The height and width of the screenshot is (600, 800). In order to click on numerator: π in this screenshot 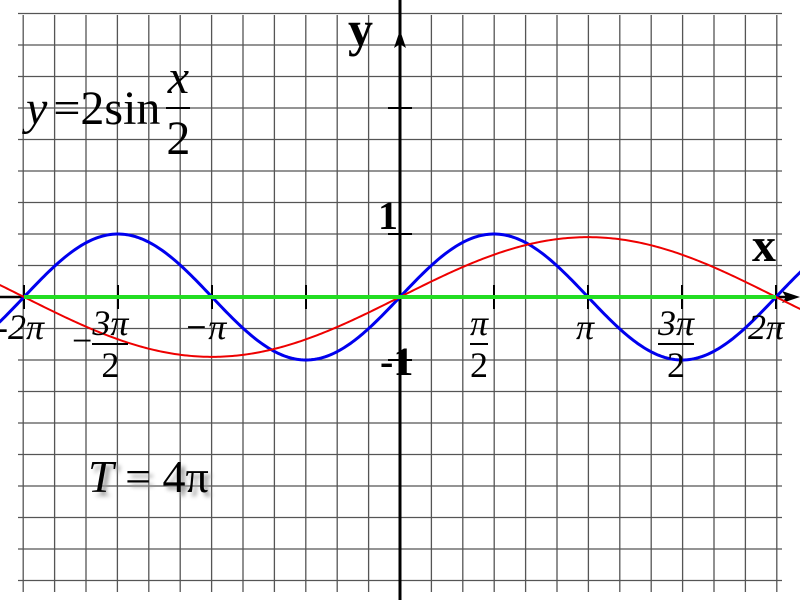, I will do `click(479, 323)`.